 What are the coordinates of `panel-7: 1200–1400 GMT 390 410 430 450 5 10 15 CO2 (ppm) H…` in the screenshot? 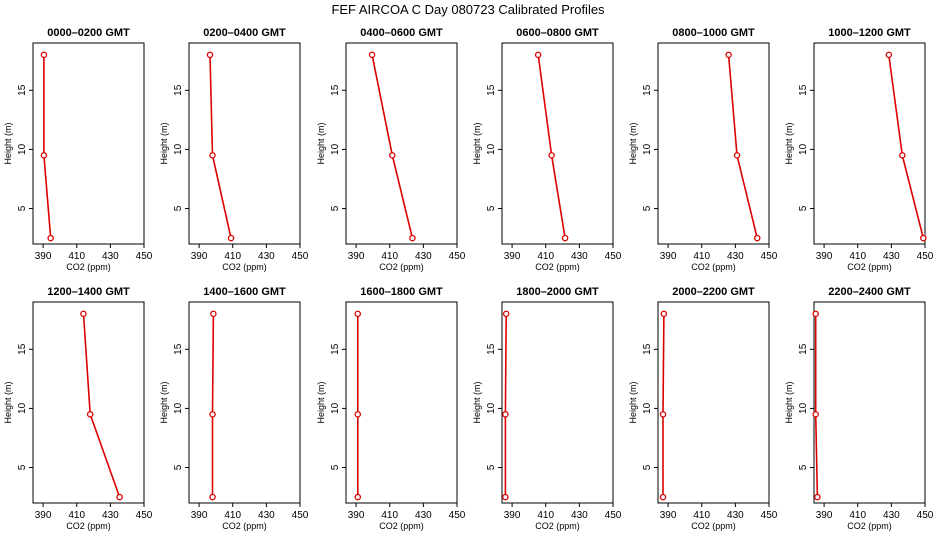 It's located at (78, 408).